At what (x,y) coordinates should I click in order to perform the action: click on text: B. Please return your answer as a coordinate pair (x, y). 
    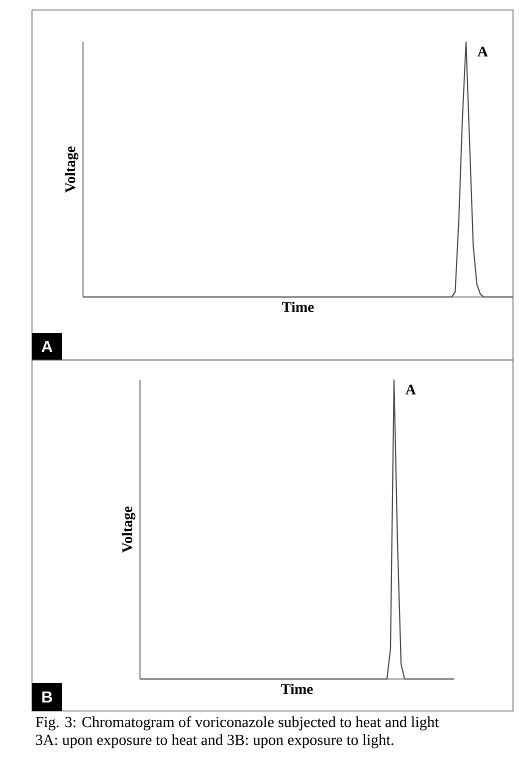
    Looking at the image, I should click on (47, 697).